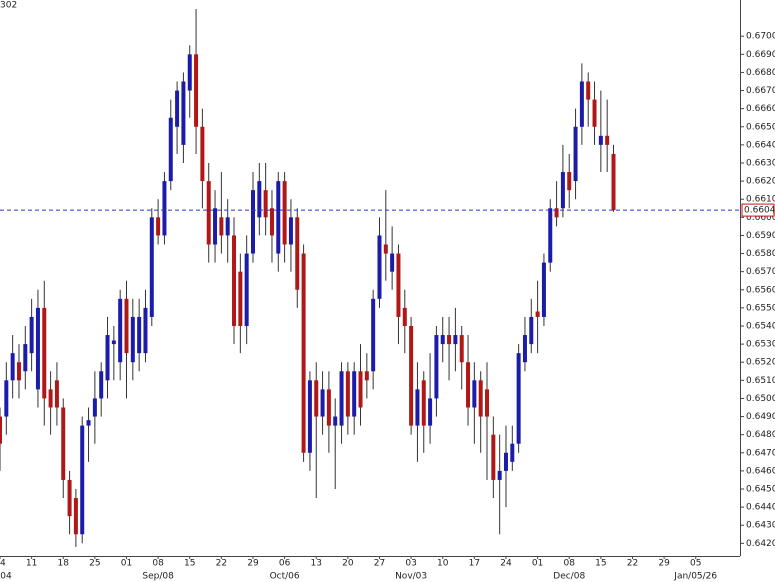 The height and width of the screenshot is (582, 775). I want to click on x-tick-label: 04, so click(3, 564).